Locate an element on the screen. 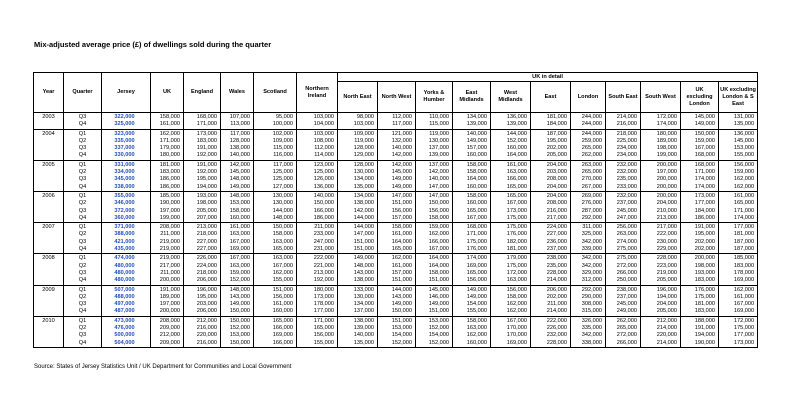  value-cell: 186,000 is located at coordinates (699, 218).